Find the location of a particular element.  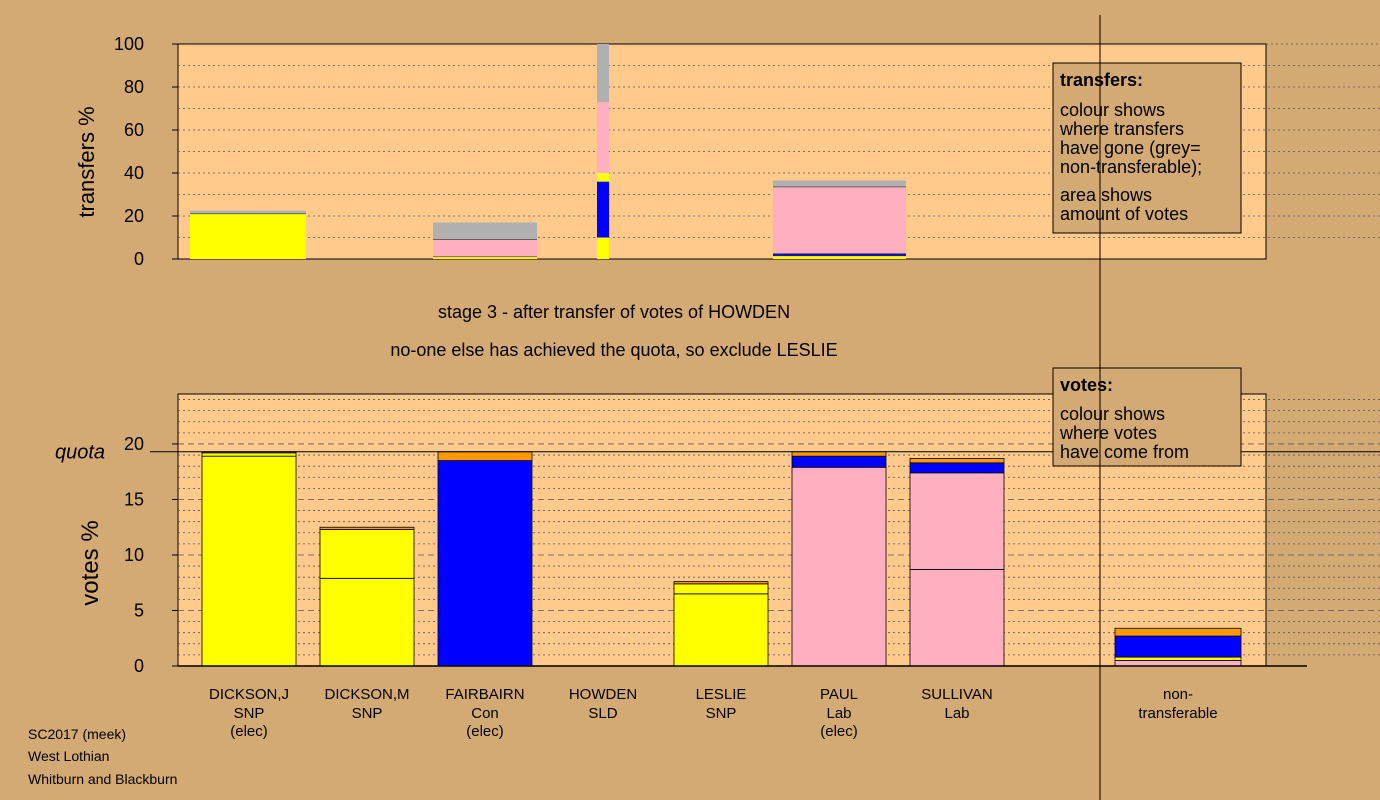

transfers-y-tick-label: 60 is located at coordinates (134, 130).